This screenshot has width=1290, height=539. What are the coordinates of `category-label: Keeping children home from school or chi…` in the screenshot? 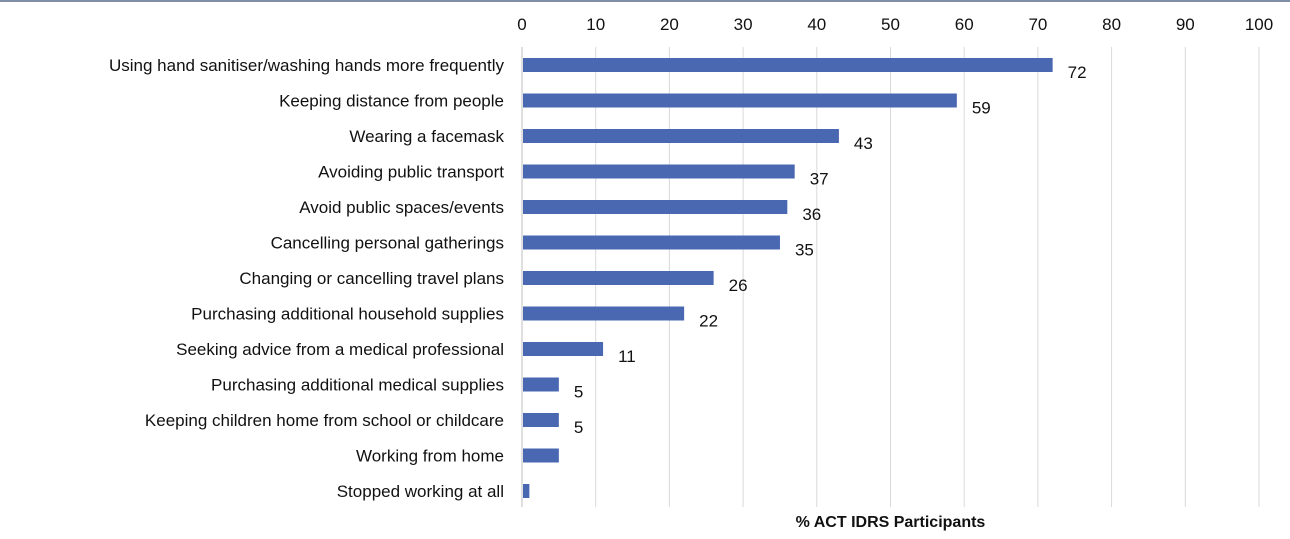 It's located at (324, 420).